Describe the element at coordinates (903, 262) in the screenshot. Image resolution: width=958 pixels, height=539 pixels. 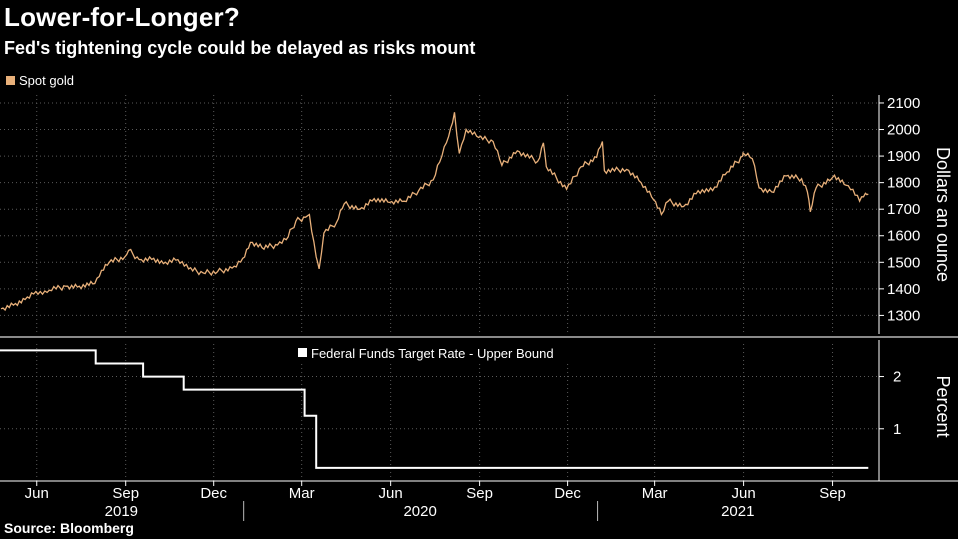
I see `y-tick-label: 1500` at that location.